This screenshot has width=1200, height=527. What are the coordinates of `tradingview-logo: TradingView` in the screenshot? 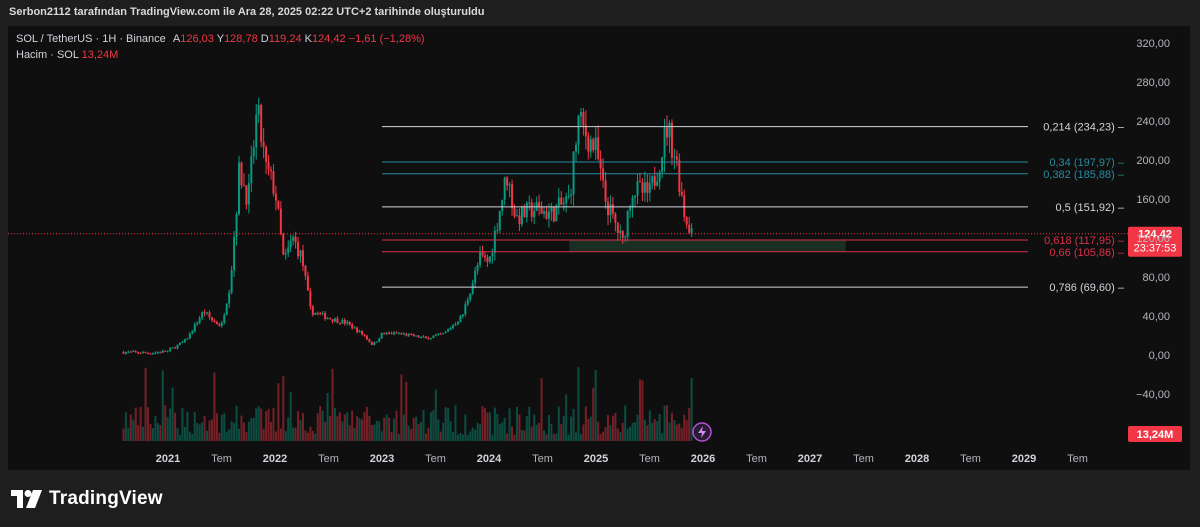 It's located at (87, 499).